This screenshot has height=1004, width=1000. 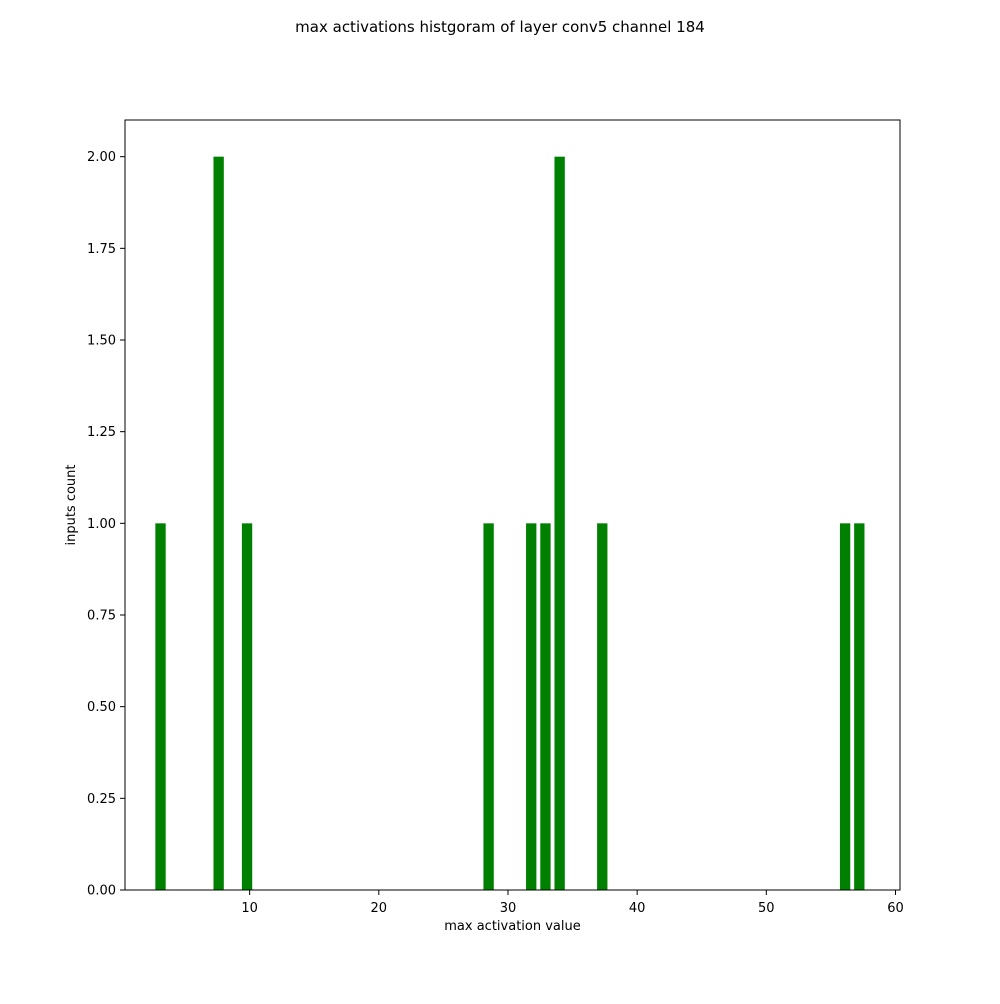 I want to click on y-axis-ticks: 0.00 0.25 0.50 0.75 1.00 1.25 1.50 1.75 2.00, so click(x=106, y=524).